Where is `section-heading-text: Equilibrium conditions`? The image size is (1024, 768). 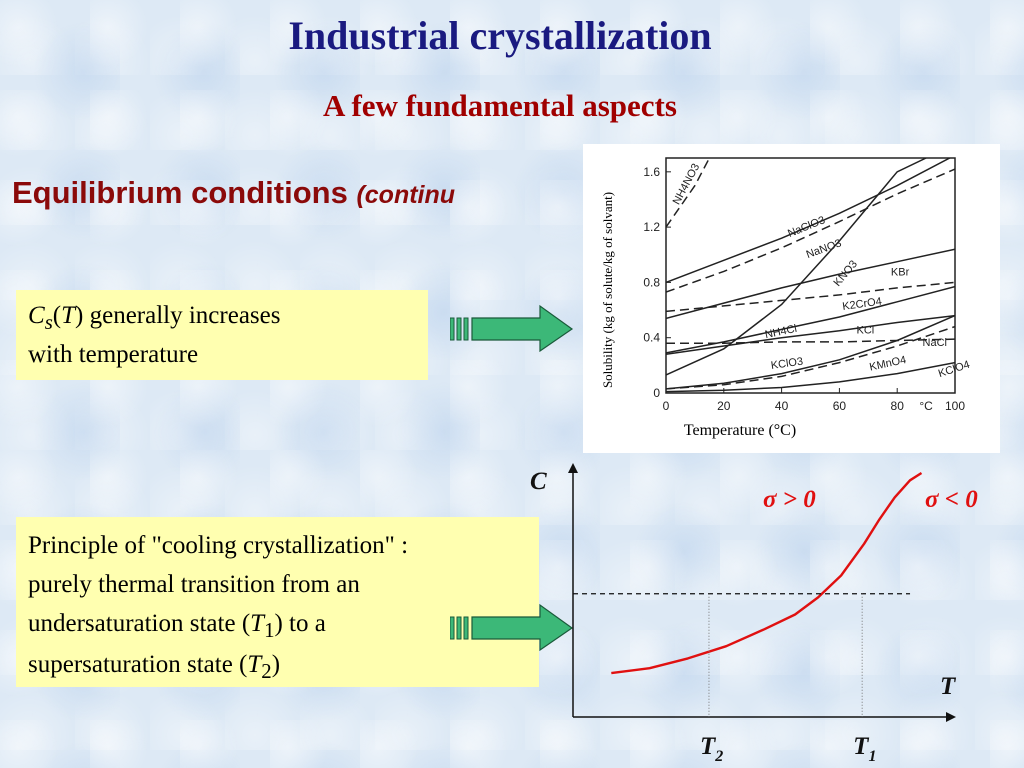
section-heading-text: Equilibrium conditions is located at coordinates (180, 192).